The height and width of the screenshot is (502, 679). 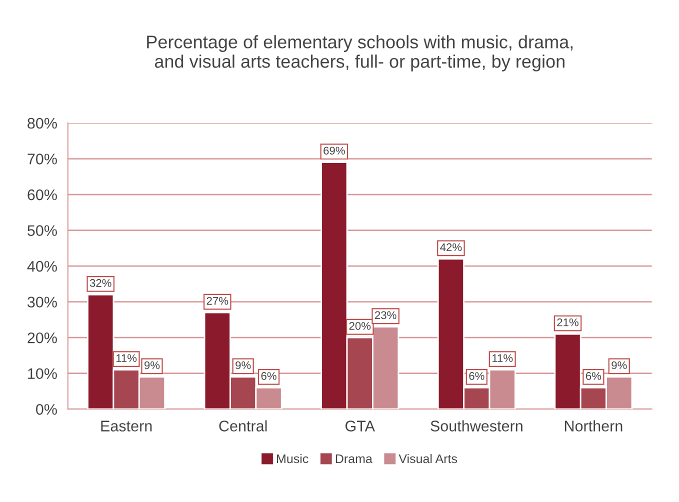 I want to click on legend-label: Drama, so click(x=354, y=459).